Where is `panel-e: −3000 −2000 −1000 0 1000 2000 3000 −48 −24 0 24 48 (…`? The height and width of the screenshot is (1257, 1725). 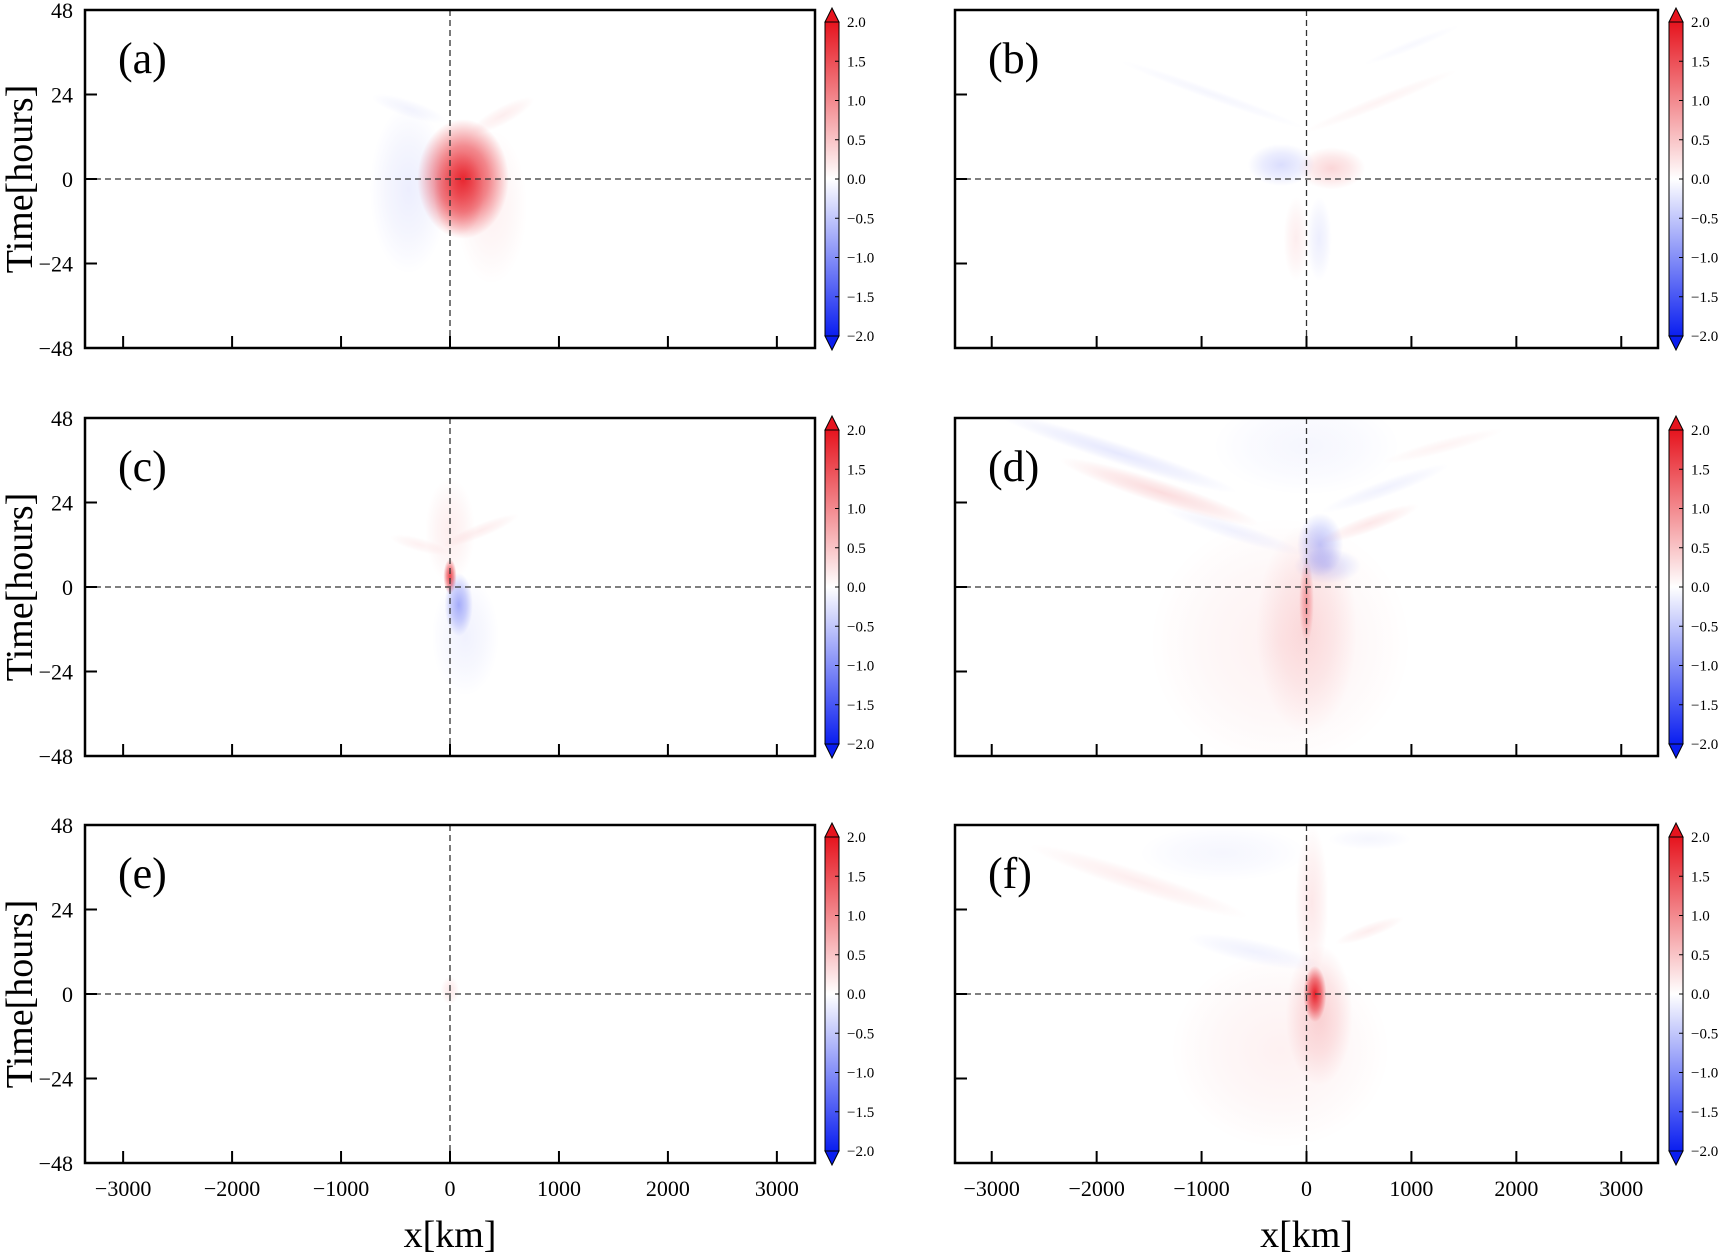 panel-e: −3000 −2000 −1000 0 1000 2000 3000 −48 −24 0 24 48 (… is located at coordinates (457, 1007).